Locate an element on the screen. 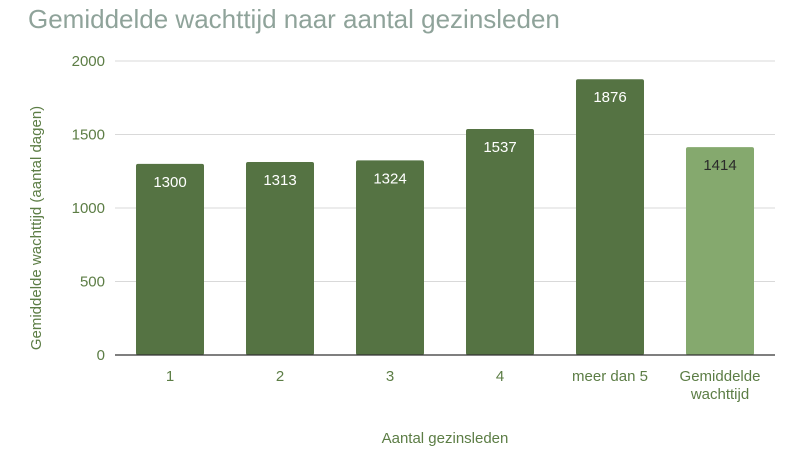 The height and width of the screenshot is (450, 800). x-tick-label: 1 is located at coordinates (170, 376).